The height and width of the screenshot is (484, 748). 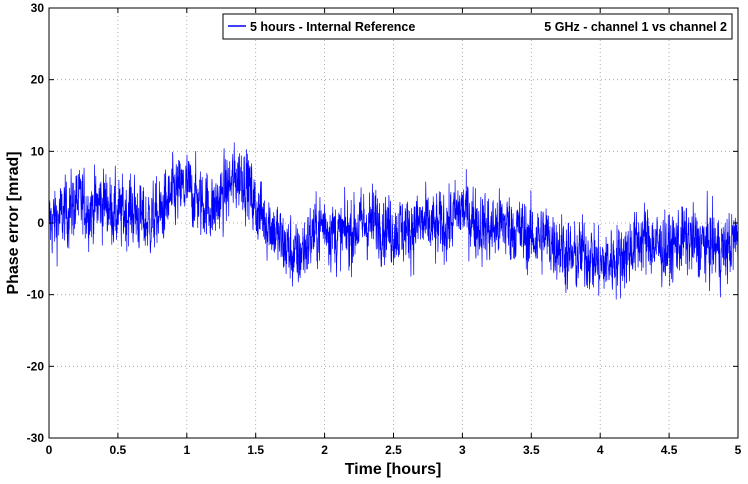 What do you see at coordinates (600, 450) in the screenshot?
I see `x-tick-label: 4` at bounding box center [600, 450].